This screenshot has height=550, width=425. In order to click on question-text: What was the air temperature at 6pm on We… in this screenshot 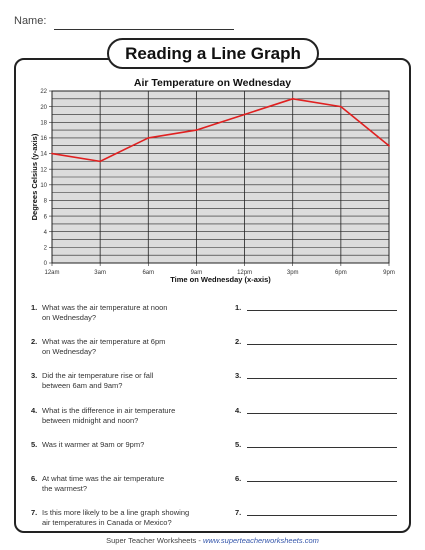, I will do `click(142, 347)`.